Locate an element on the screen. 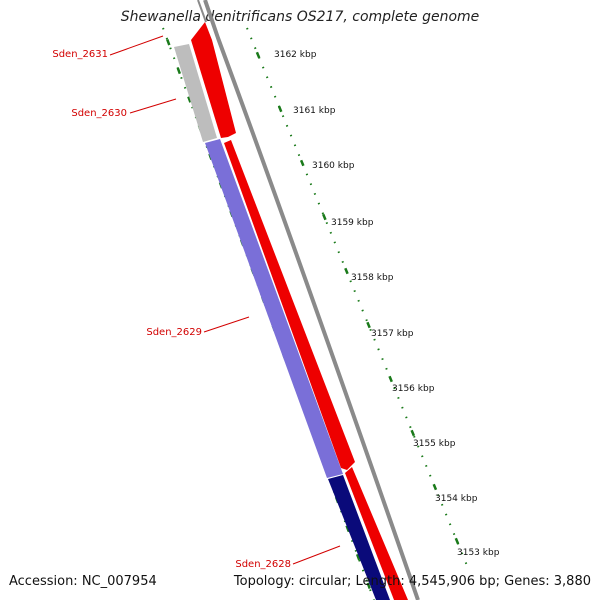  gene-sden-2629-label: Sden_2629 is located at coordinates (174, 332).